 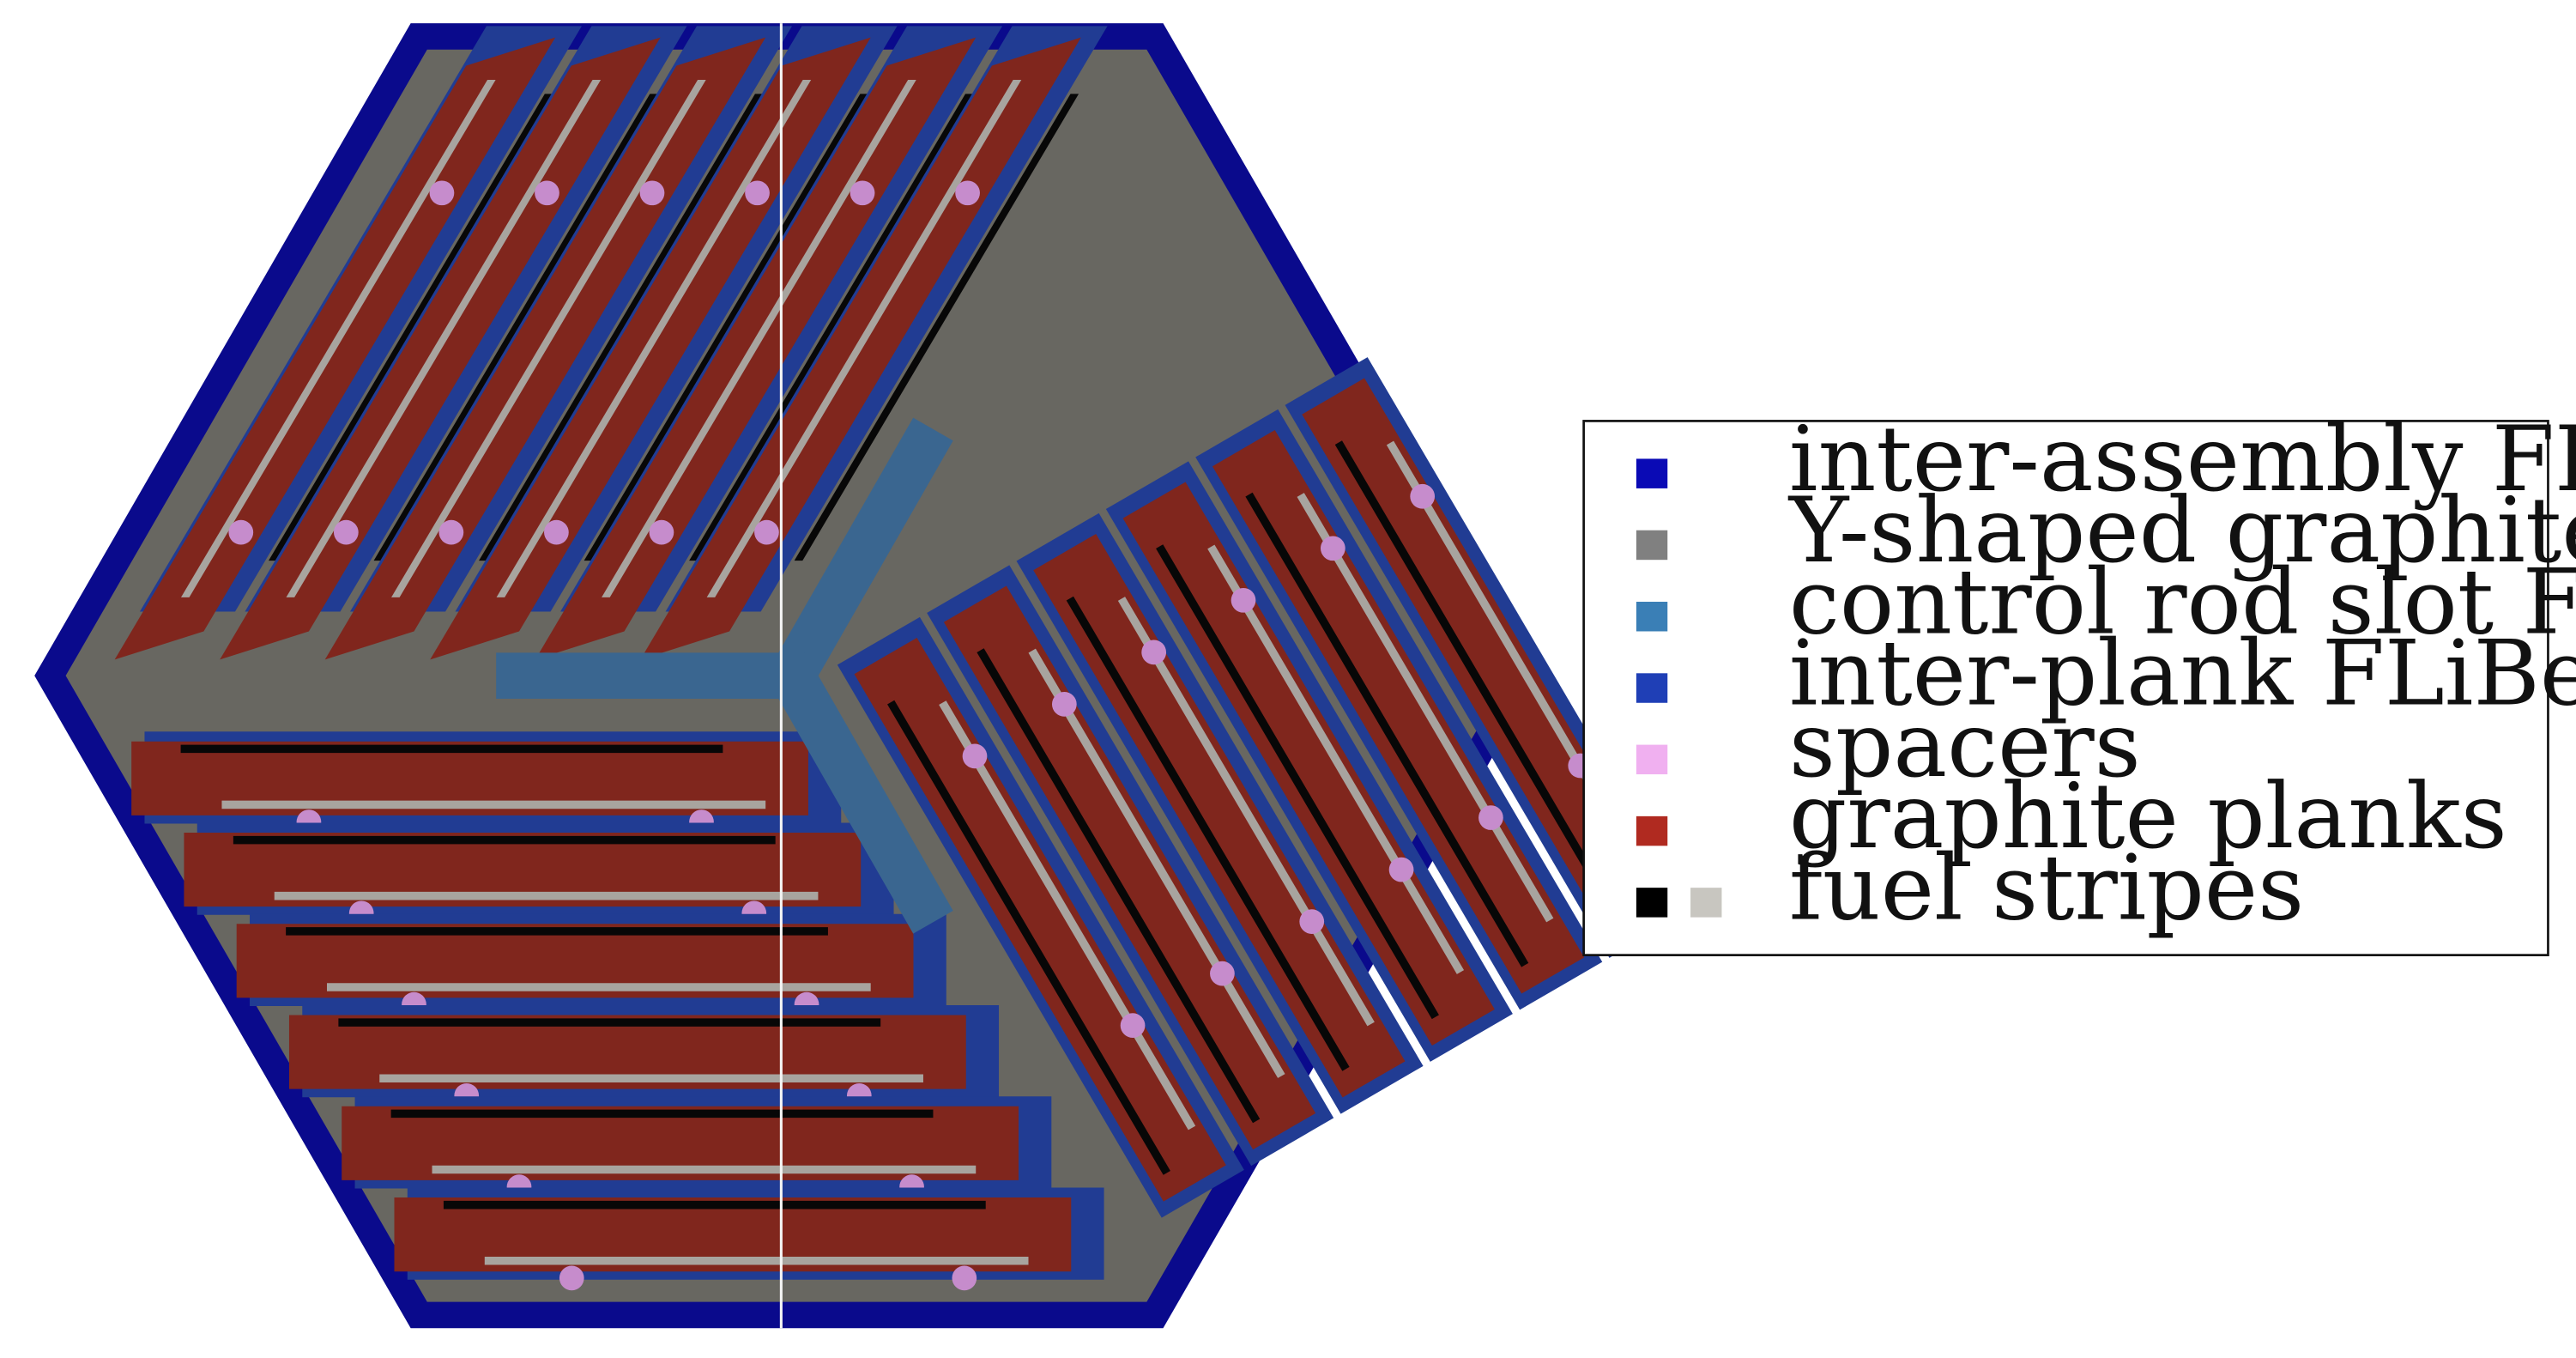 What do you see at coordinates (2182, 673) in the screenshot?
I see `legend-label-inter-plank-flibe: inter-plank FLiBe` at bounding box center [2182, 673].